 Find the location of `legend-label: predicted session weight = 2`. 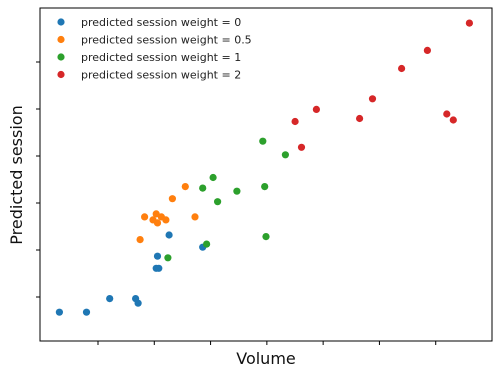

legend-label: predicted session weight = 2 is located at coordinates (161, 75).